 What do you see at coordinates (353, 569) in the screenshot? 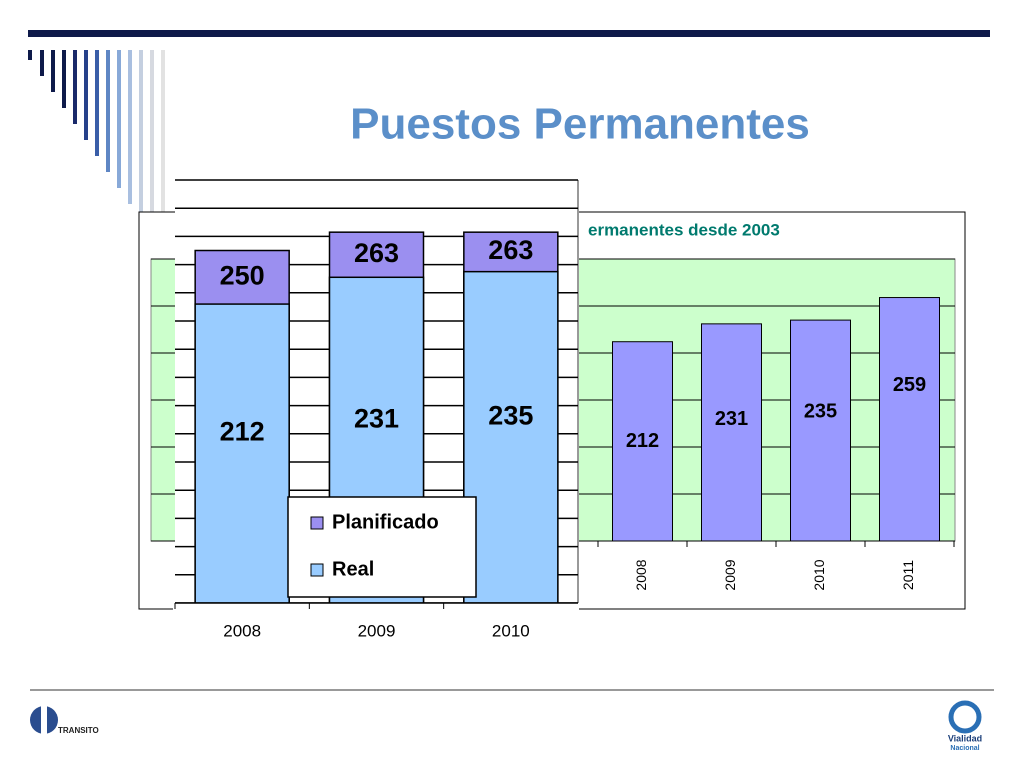
I see `legend-label: Real` at bounding box center [353, 569].